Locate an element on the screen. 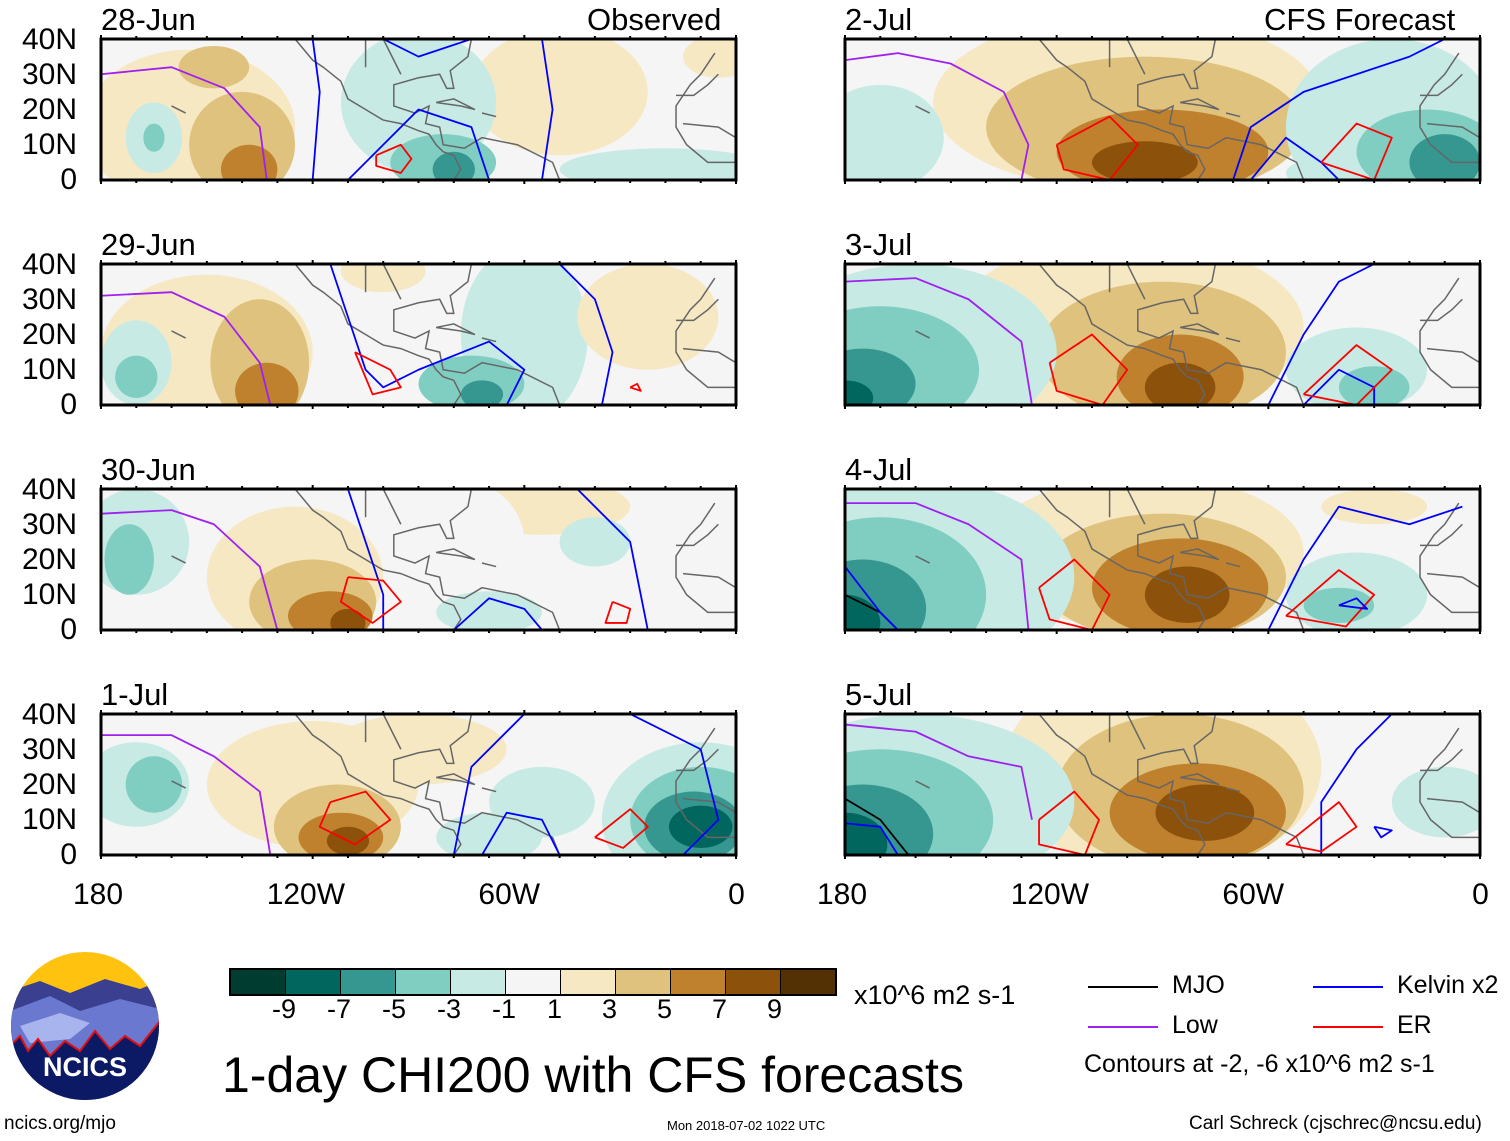  footer-url: ncics.org/mjo is located at coordinates (60, 1123).